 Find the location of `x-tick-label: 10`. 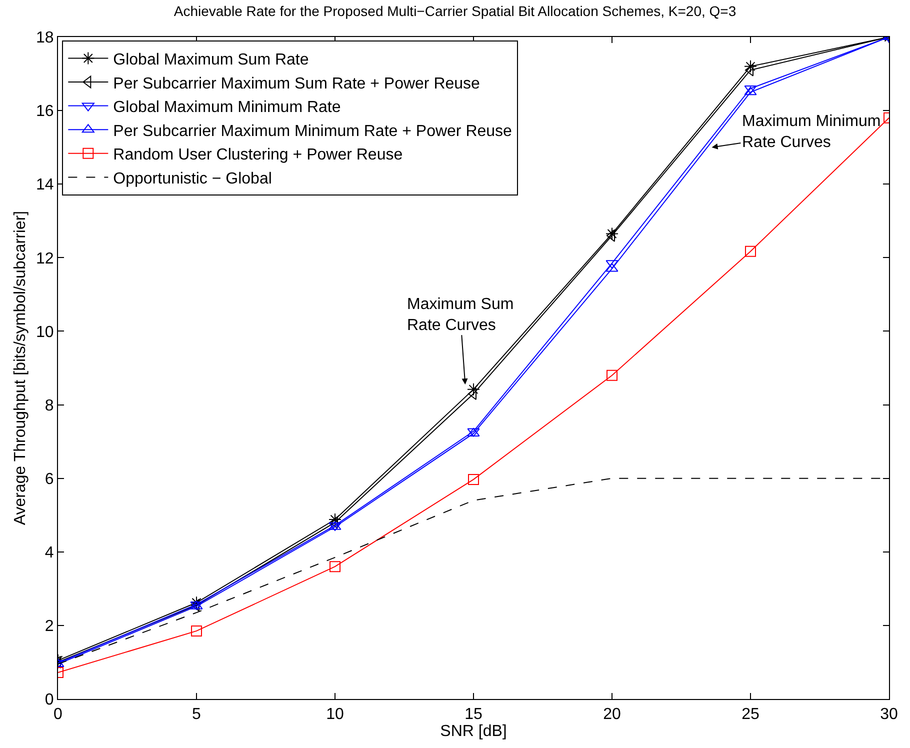

x-tick-label: 10 is located at coordinates (335, 715).